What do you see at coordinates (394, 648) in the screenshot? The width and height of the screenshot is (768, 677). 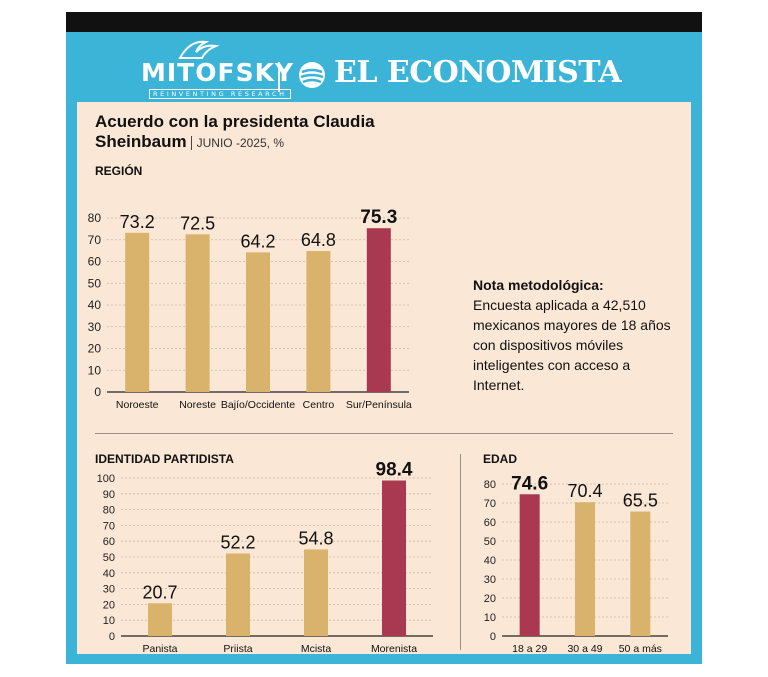 I see `x-tick-label: Morenista` at bounding box center [394, 648].